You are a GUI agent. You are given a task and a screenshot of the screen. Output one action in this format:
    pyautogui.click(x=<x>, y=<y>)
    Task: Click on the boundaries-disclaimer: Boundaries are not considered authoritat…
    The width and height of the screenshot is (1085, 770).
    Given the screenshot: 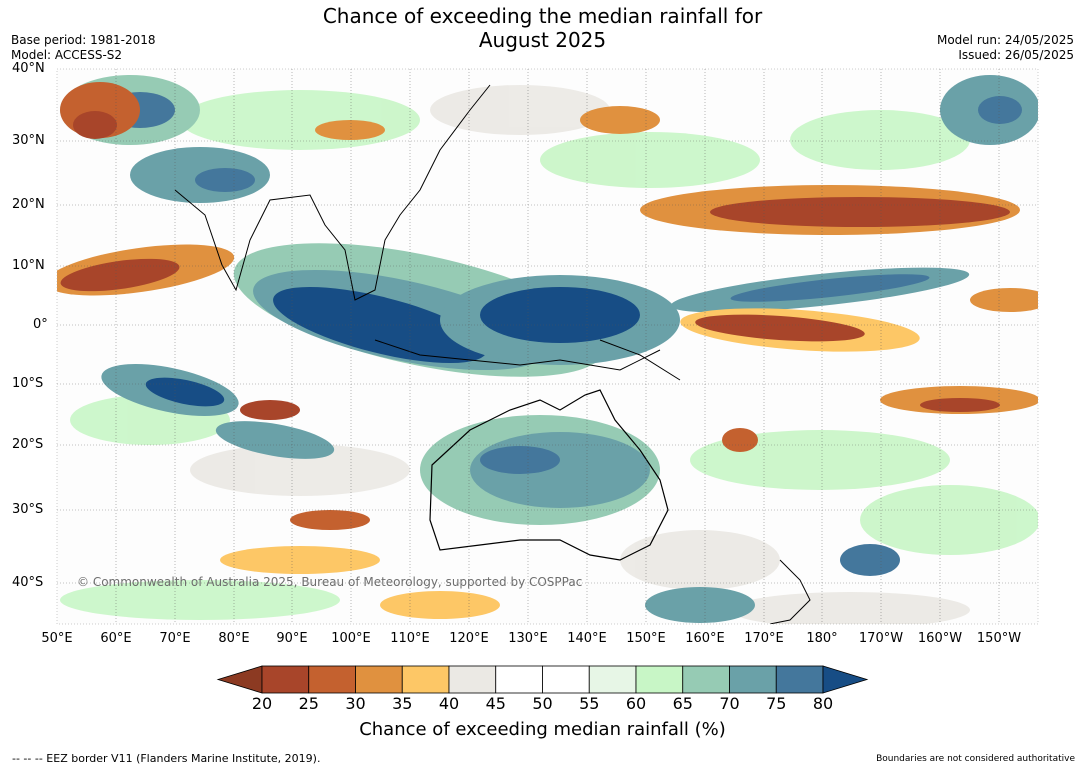 What is the action you would take?
    pyautogui.click(x=975, y=759)
    